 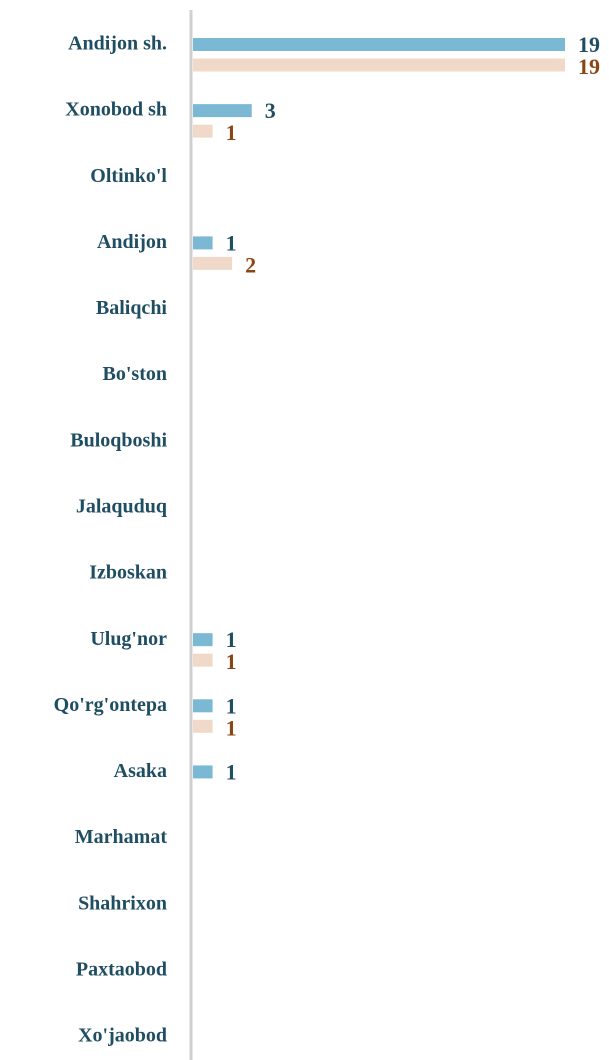 What do you see at coordinates (121, 969) in the screenshot?
I see `category-label: Paxtaobod` at bounding box center [121, 969].